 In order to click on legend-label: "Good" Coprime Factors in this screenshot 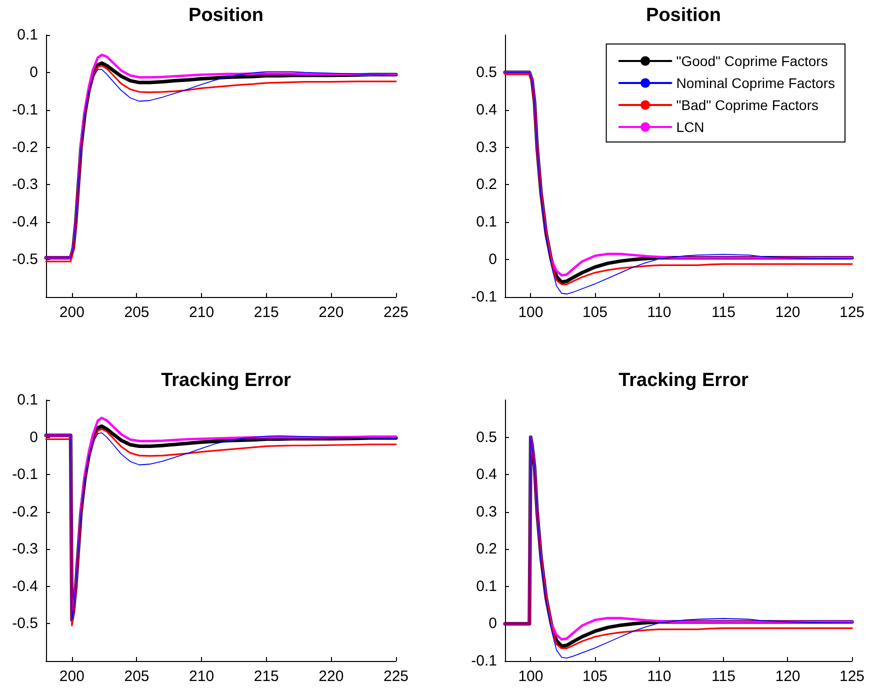, I will do `click(752, 61)`.